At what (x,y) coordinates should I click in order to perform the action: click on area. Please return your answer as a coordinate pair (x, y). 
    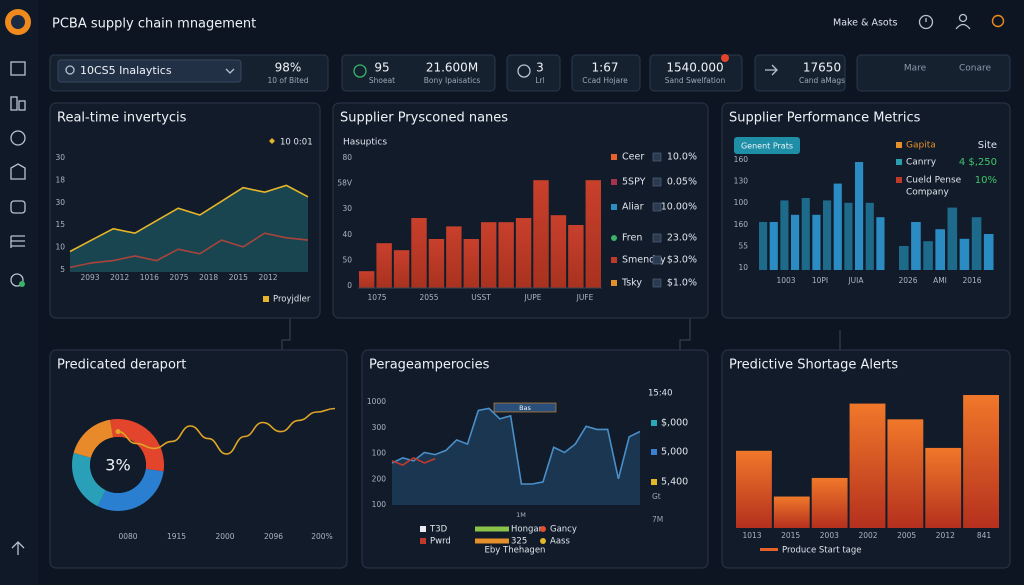
    Looking at the image, I should click on (516, 456).